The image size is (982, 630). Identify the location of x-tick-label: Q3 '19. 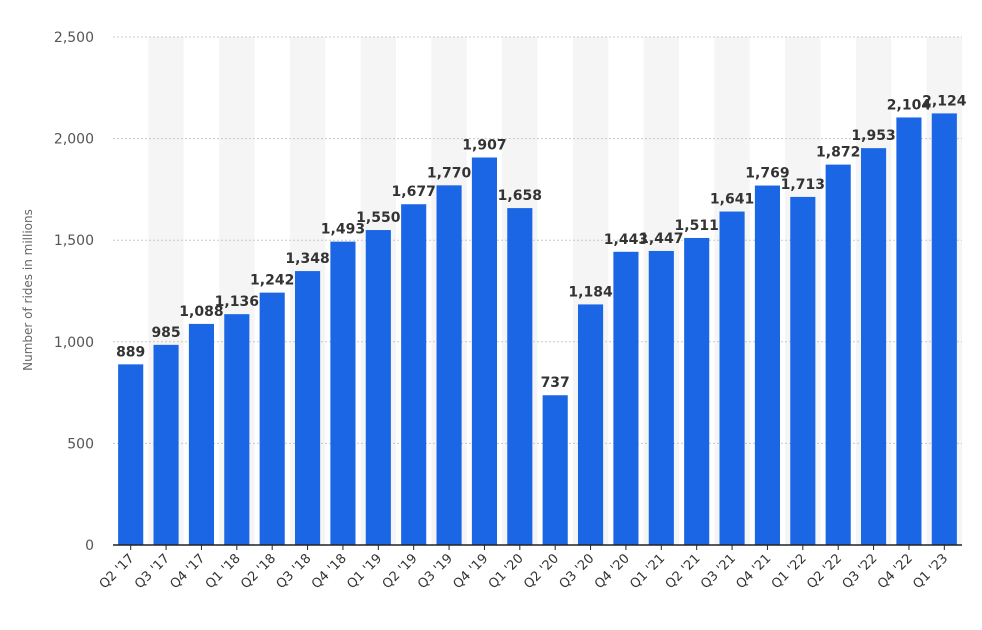
(435, 571).